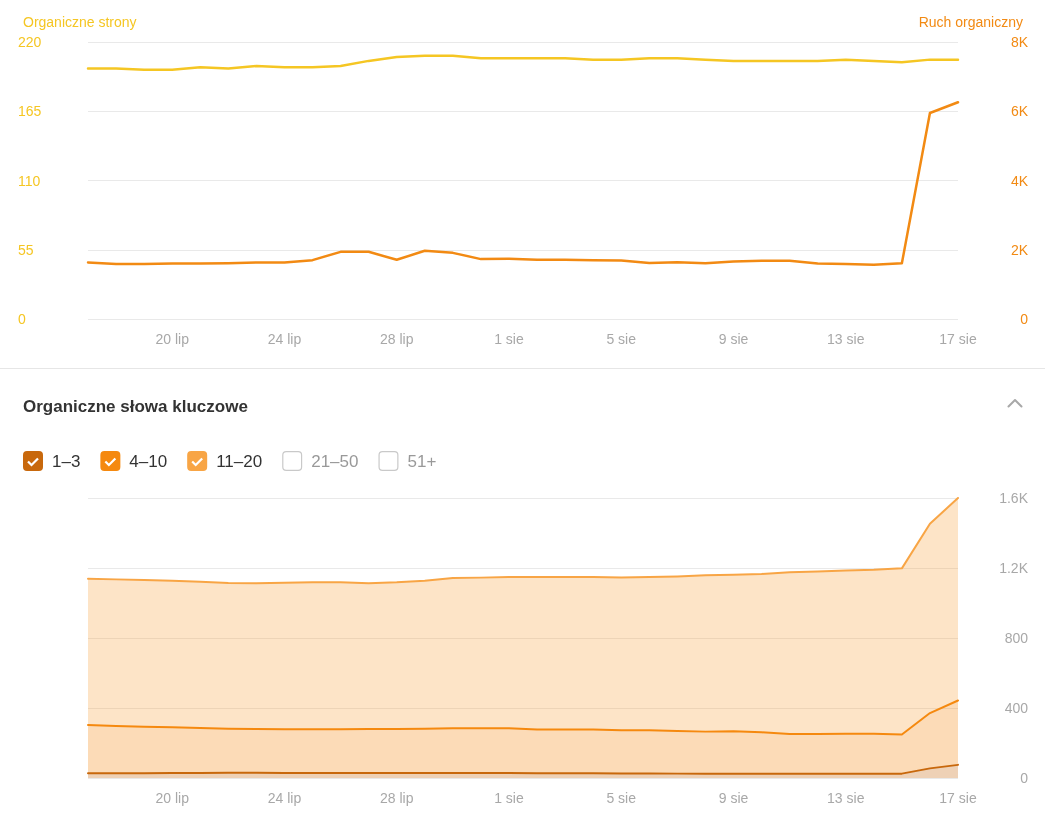 This screenshot has width=1045, height=819. Describe the element at coordinates (148, 461) in the screenshot. I see `legend-label: 4–10` at that location.